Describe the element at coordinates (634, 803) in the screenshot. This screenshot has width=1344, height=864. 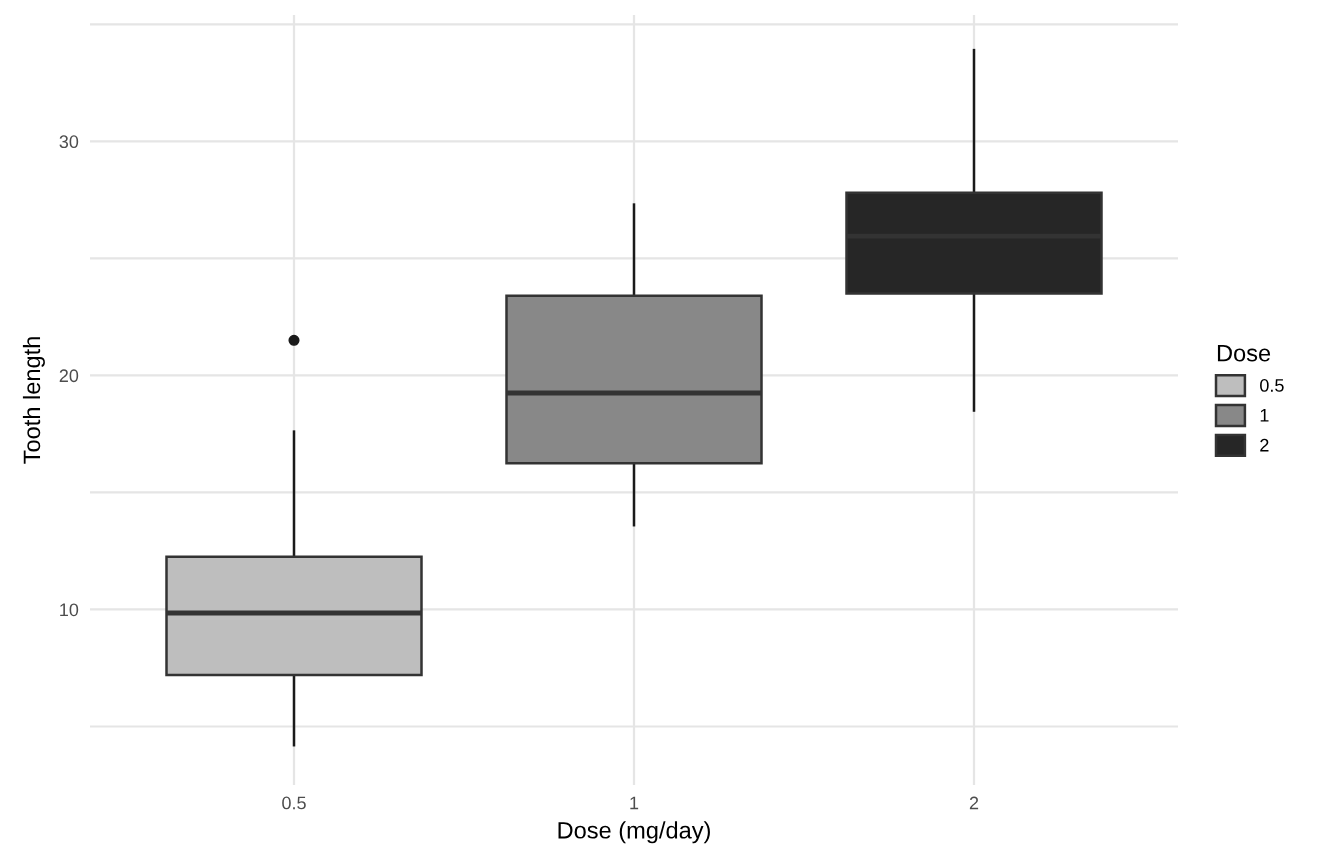
I see `x-tick-label: 1` at that location.